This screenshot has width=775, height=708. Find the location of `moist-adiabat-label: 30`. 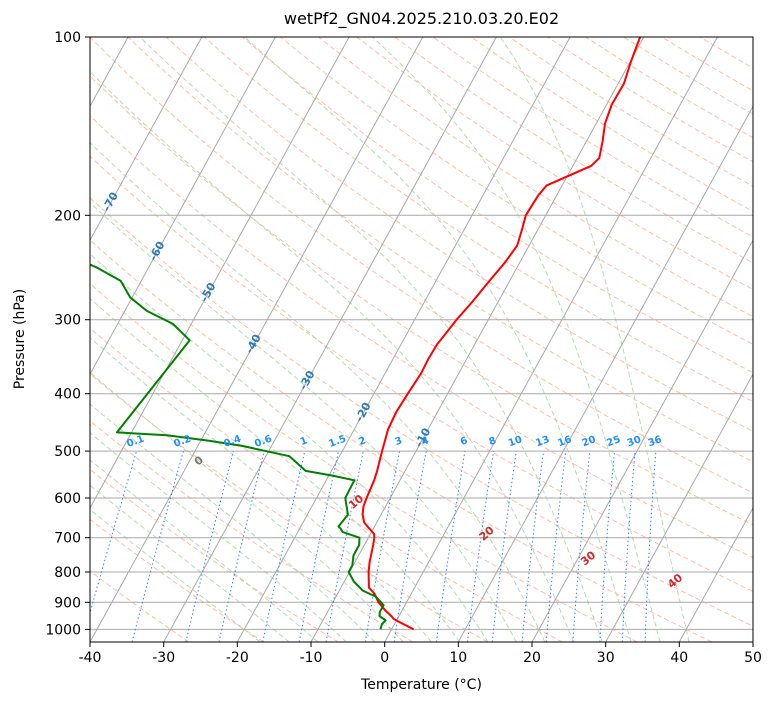

moist-adiabat-label: 30 is located at coordinates (588, 558).